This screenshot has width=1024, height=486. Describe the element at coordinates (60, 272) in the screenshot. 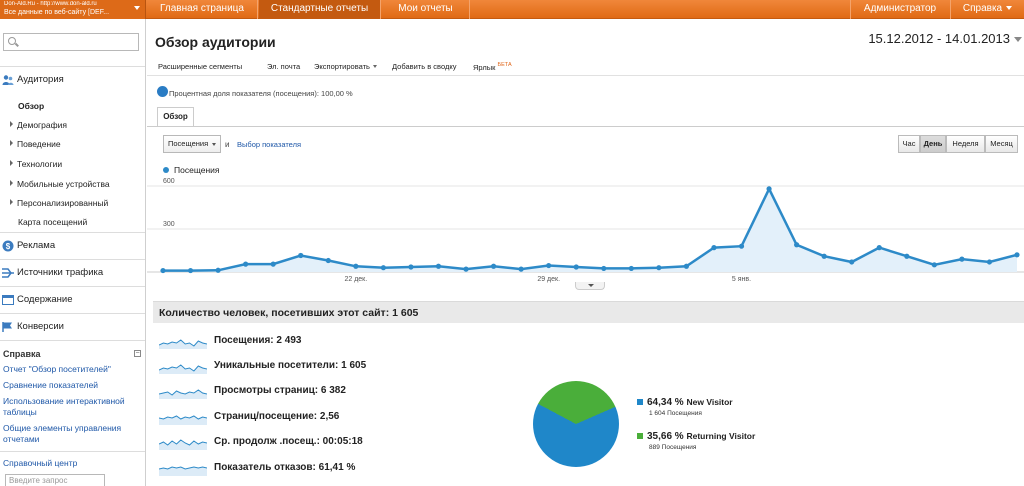

I see `sidebar-item-label: Источники трафика` at that location.